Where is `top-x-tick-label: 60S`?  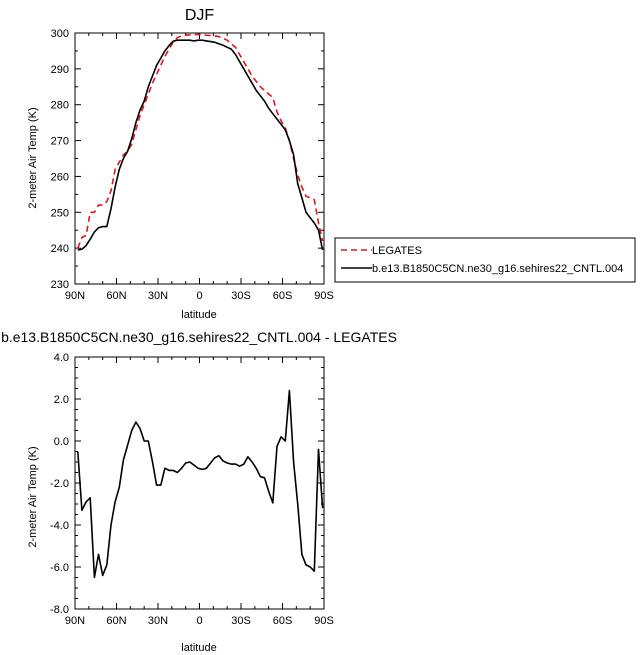 top-x-tick-label: 60S is located at coordinates (283, 296).